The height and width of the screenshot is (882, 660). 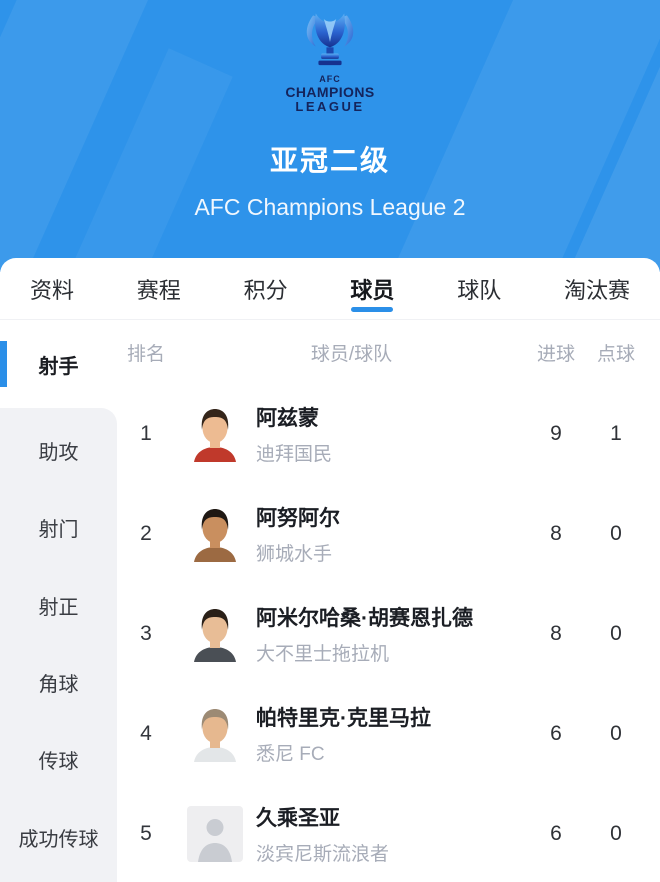 I want to click on active-tab-indicator, so click(x=372, y=309).